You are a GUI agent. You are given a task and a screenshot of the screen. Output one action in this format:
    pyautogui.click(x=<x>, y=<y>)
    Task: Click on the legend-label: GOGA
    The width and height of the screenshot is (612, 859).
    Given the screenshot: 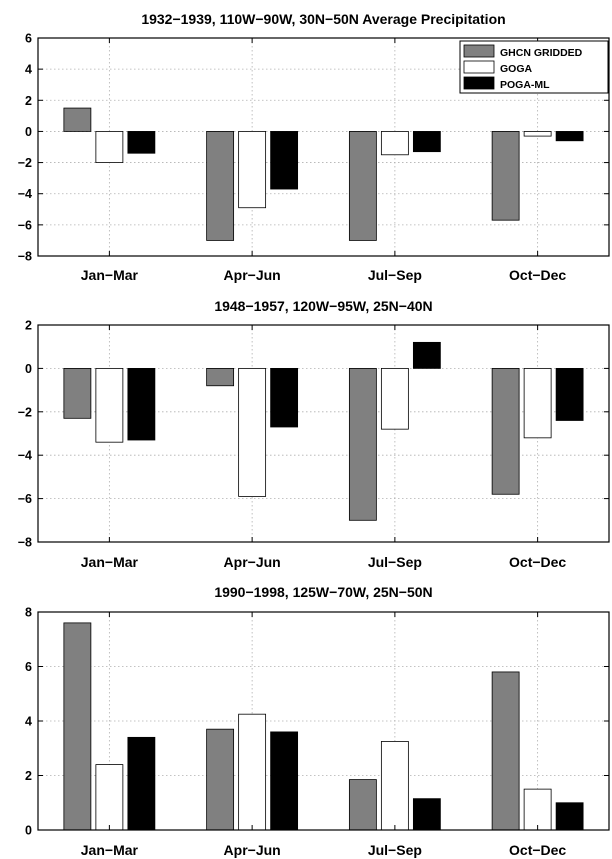 What is the action you would take?
    pyautogui.click(x=516, y=69)
    